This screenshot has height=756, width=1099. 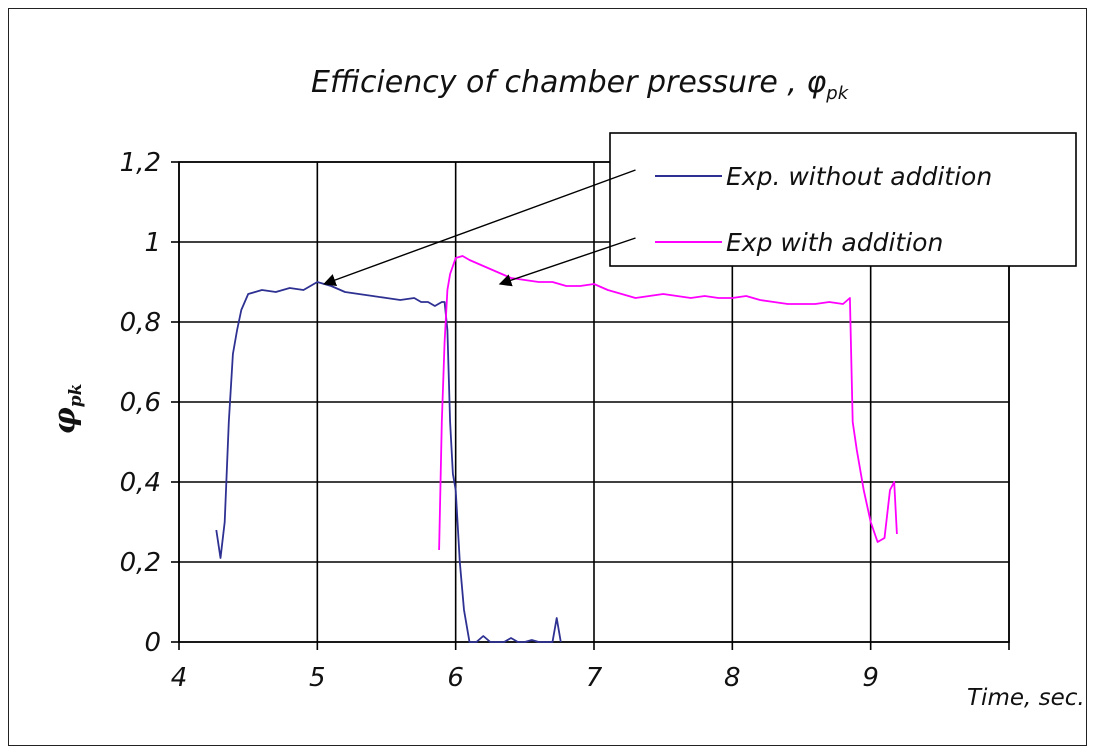 I want to click on y-tick-label: 0,6, so click(x=140, y=403).